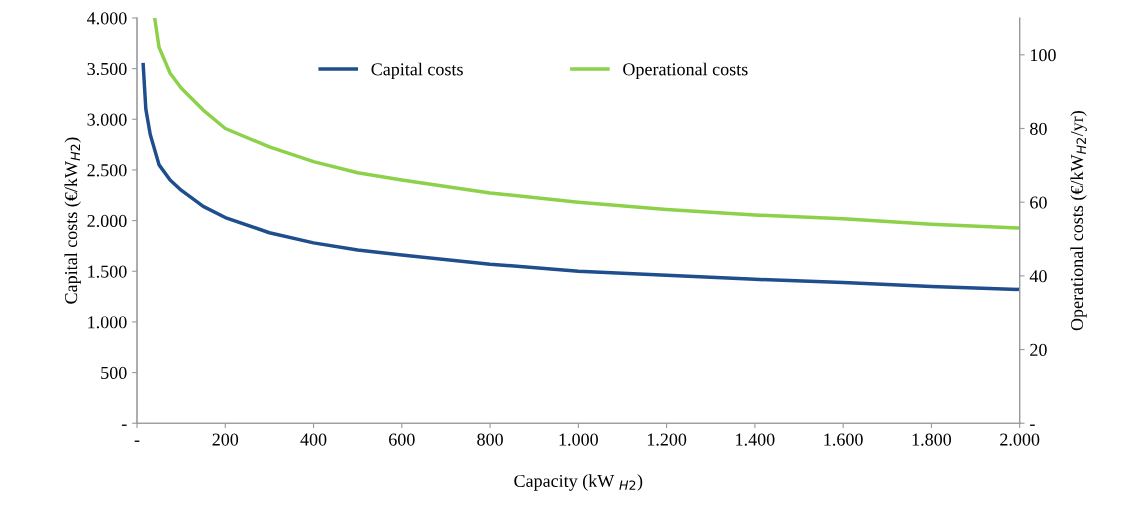 The image size is (1123, 513). Describe the element at coordinates (107, 221) in the screenshot. I see `y-tick-label: 2.000` at that location.